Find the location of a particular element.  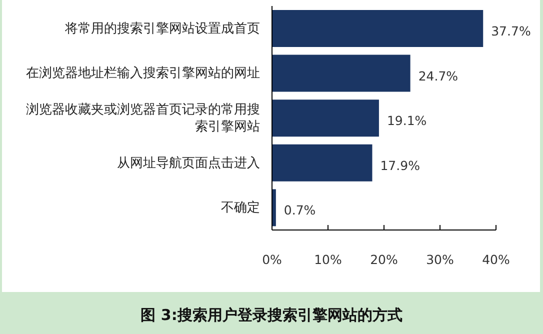

y-tick-label: 从网址导航页面点击进入 is located at coordinates (188, 162).